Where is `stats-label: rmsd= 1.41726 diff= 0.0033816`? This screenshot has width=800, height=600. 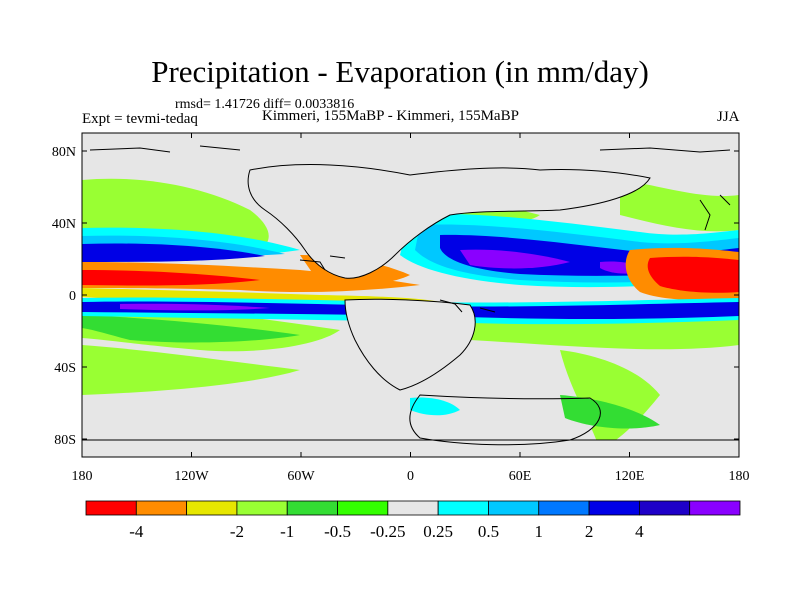 stats-label: rmsd= 1.41726 diff= 0.0033816 is located at coordinates (265, 104).